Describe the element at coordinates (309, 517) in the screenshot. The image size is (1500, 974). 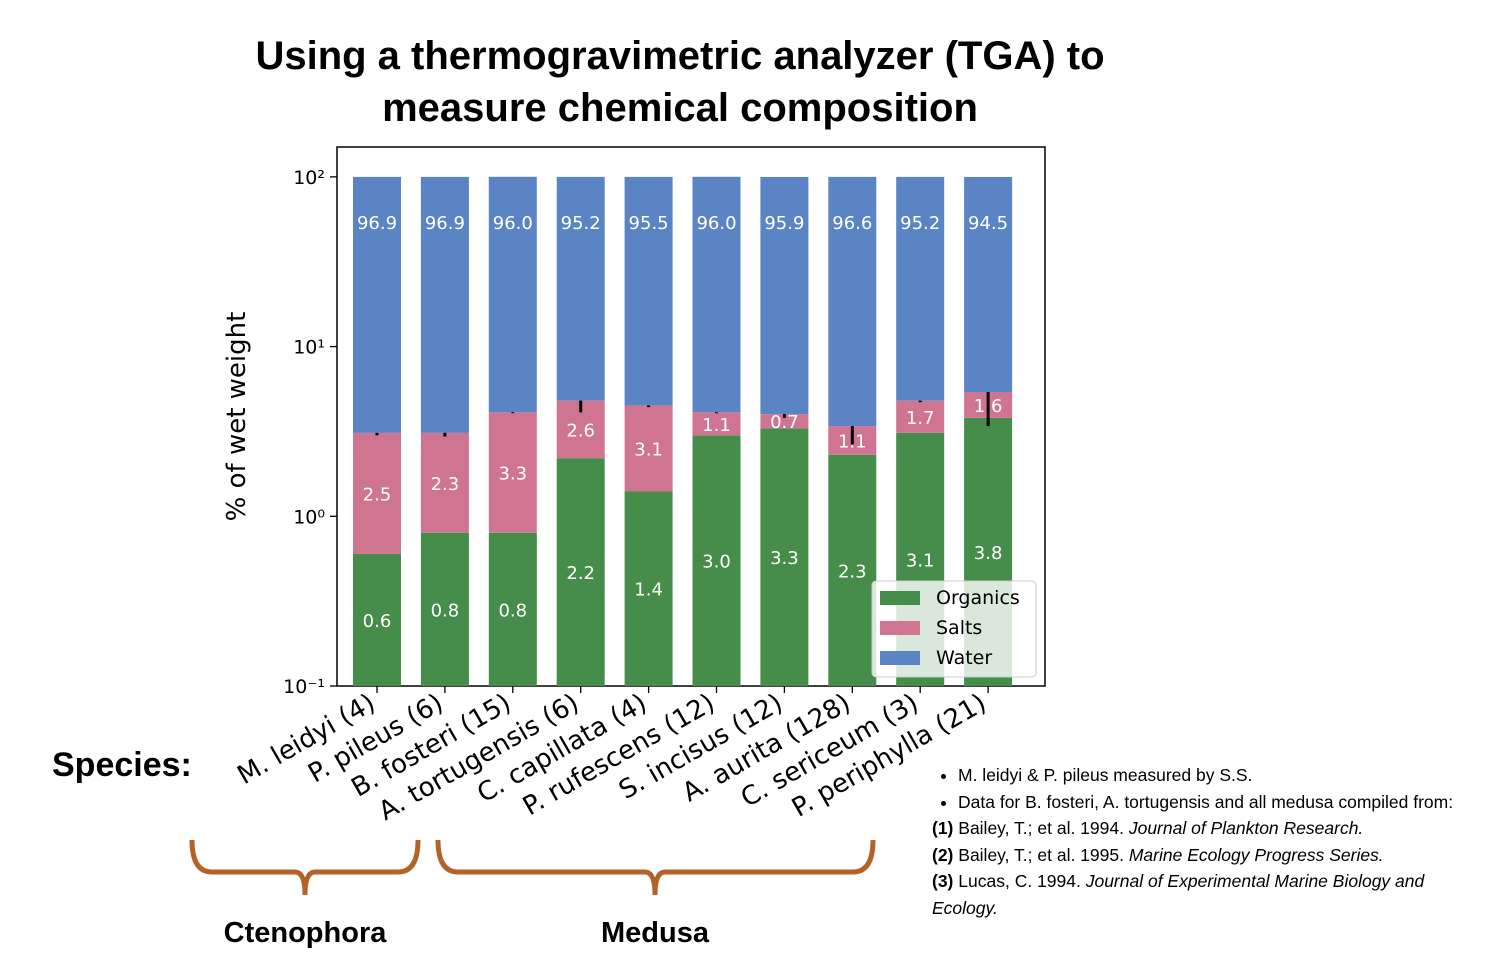
I see `y-tick-label: 10⁰` at that location.